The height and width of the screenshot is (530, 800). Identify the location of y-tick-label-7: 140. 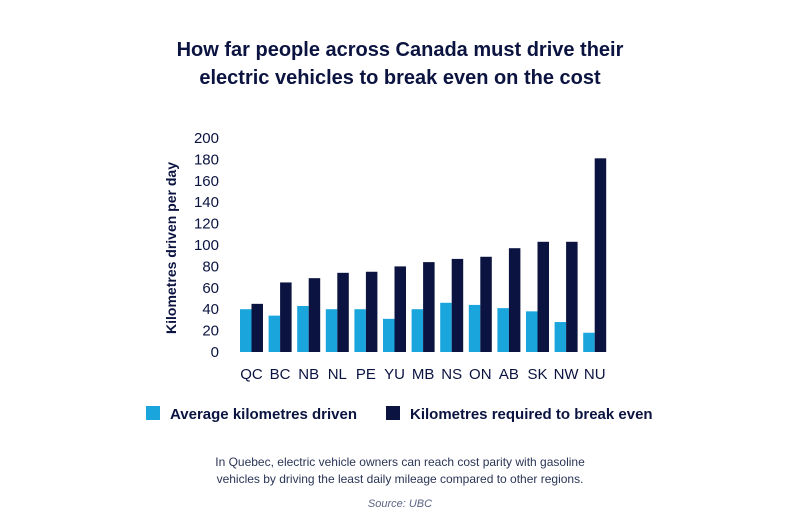
(206, 202).